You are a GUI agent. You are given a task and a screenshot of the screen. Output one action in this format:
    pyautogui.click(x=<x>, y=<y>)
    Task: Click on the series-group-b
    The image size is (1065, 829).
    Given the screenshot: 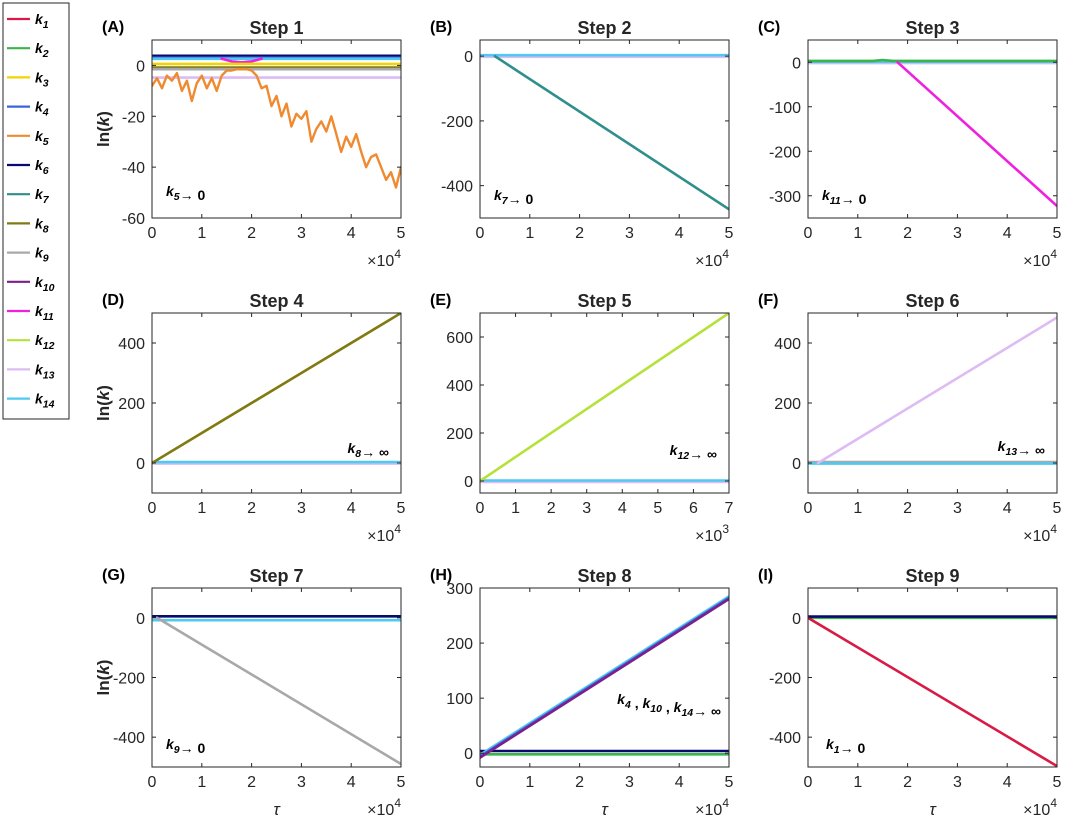 What is the action you would take?
    pyautogui.click(x=604, y=132)
    